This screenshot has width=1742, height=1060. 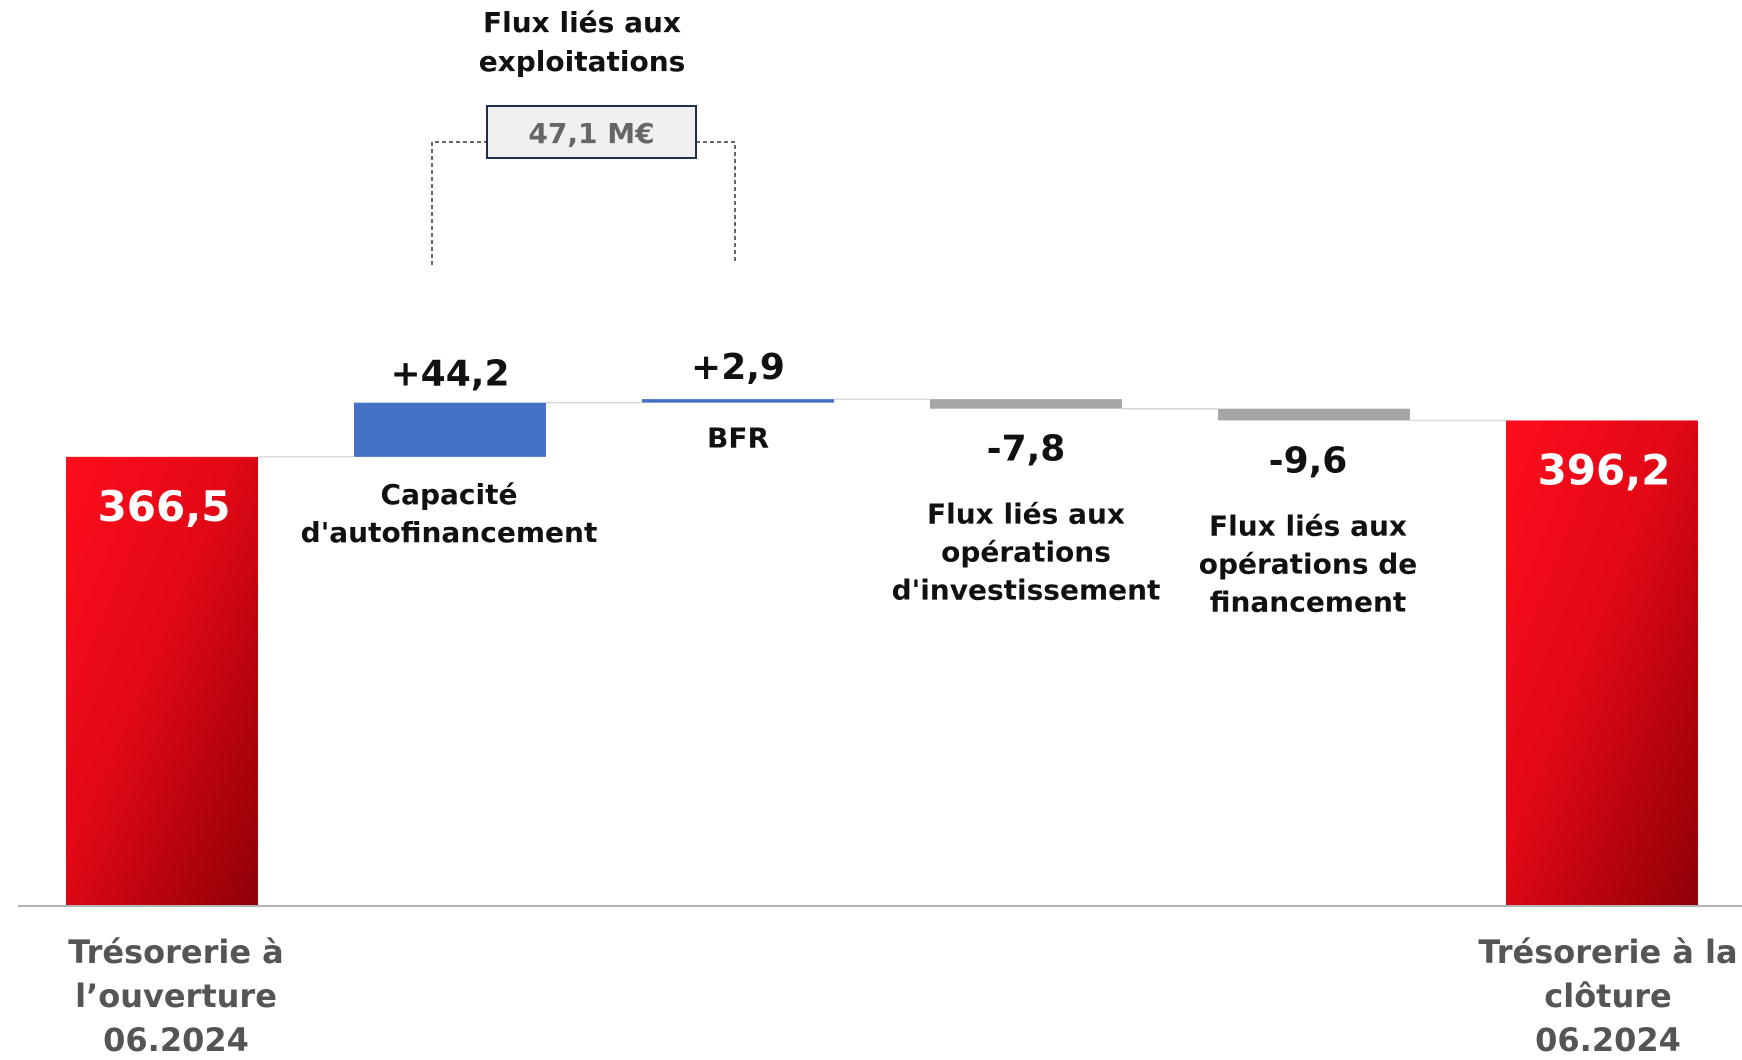 I want to click on bracket-title: exploitations, so click(x=582, y=61).